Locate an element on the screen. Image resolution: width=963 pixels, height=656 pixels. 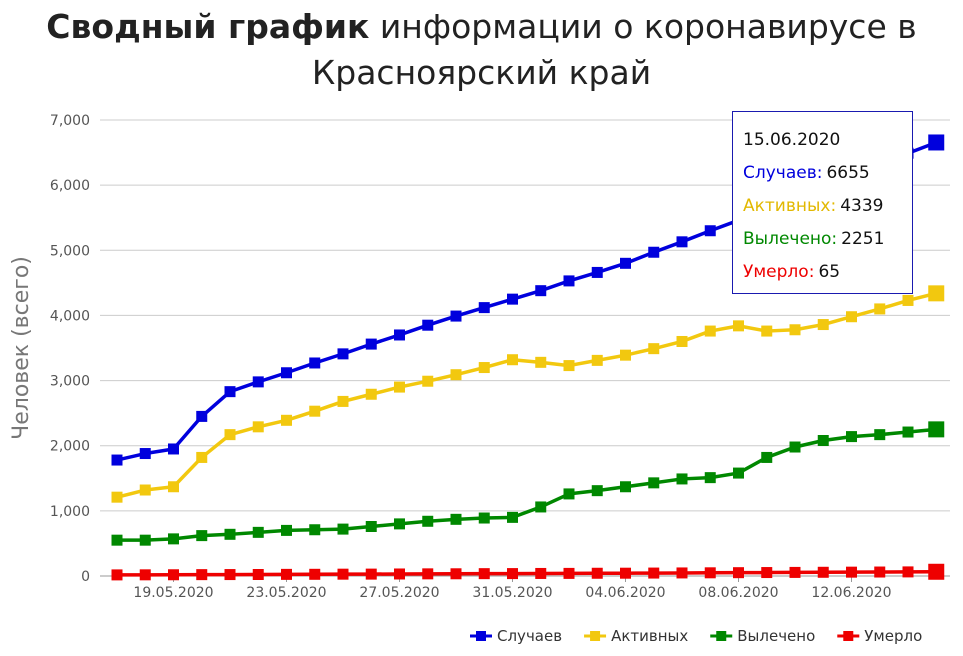
y-tick-label: 2,000 is located at coordinates (70, 447).